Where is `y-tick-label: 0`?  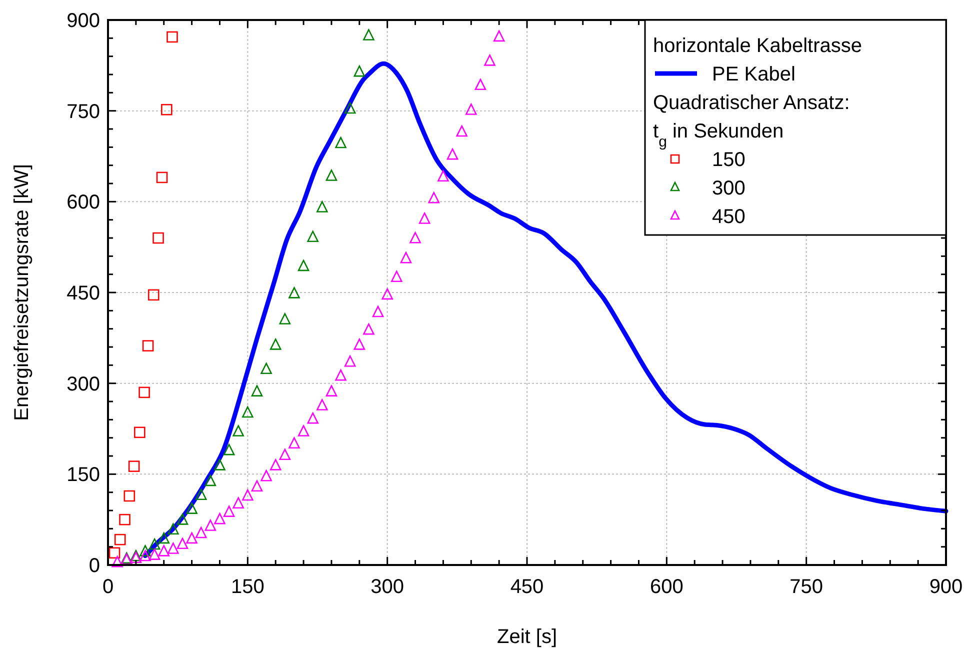 y-tick-label: 0 is located at coordinates (94, 566).